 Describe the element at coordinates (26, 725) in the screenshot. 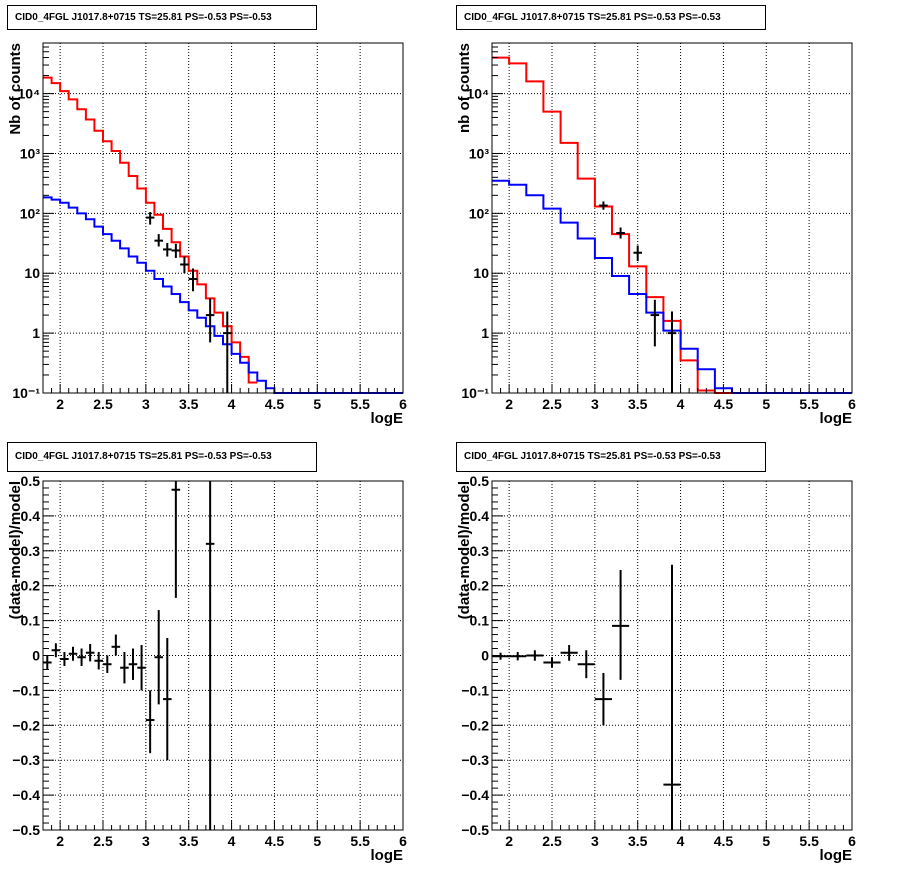

I see `y-tick-label: −0.2` at that location.